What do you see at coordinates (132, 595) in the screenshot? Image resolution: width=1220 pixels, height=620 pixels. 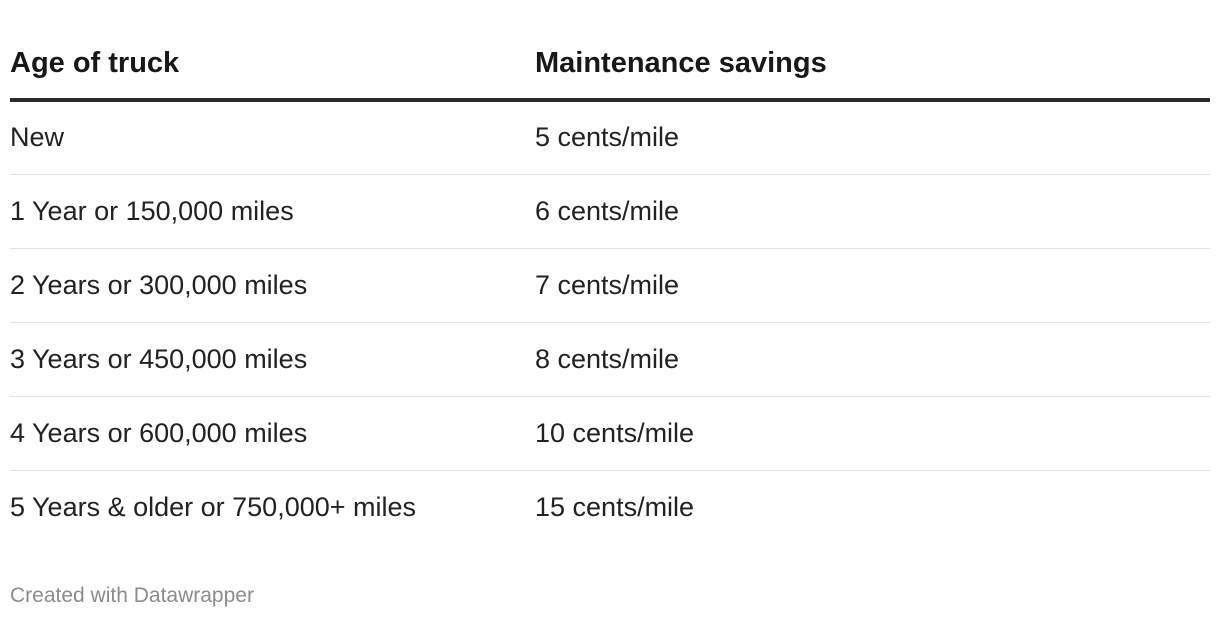 I see `datawrapper-credit: Created with Datawrapper` at bounding box center [132, 595].